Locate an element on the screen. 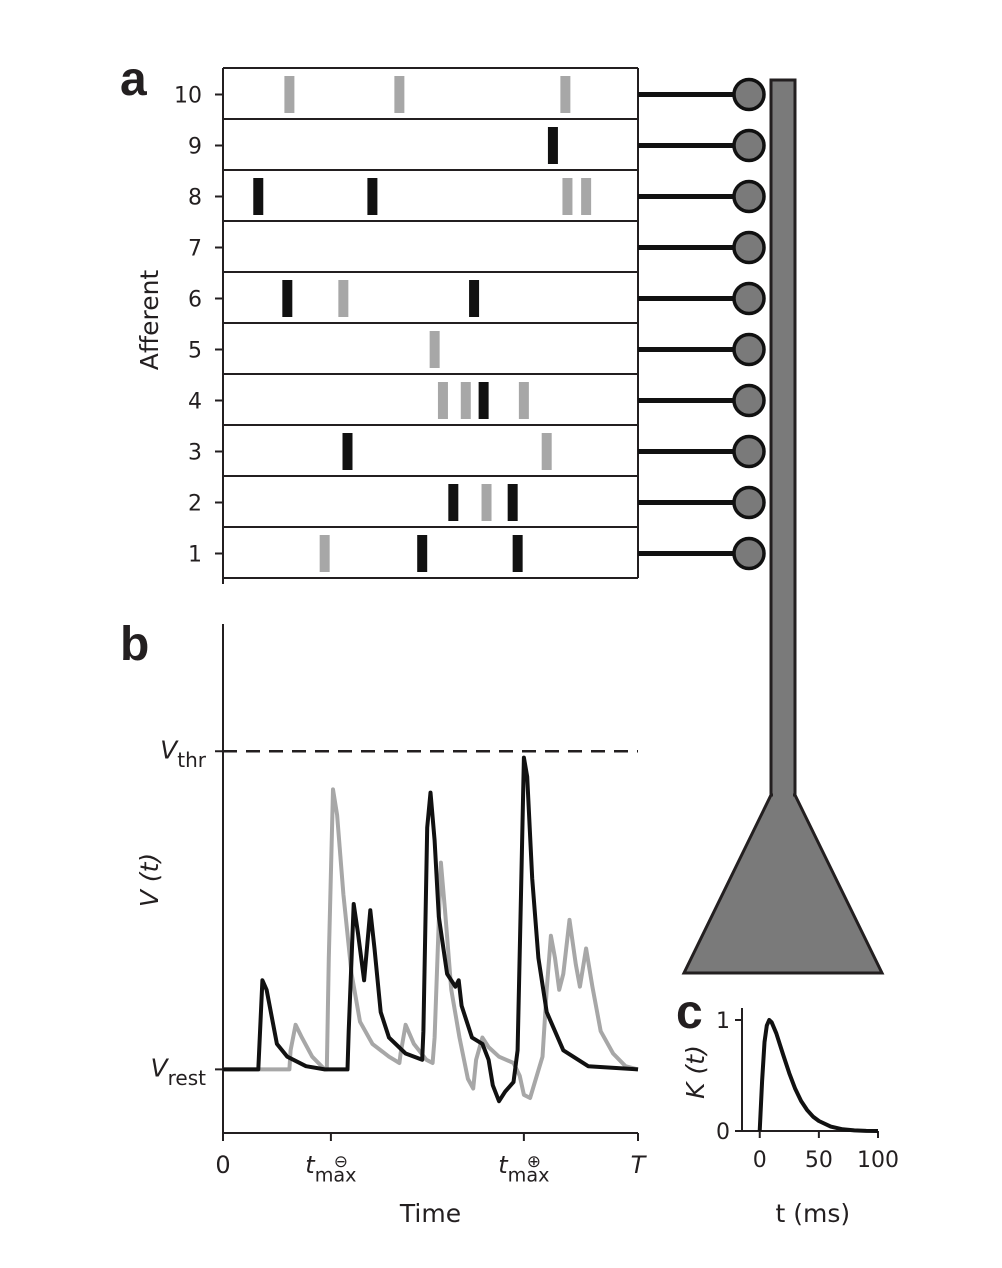 This screenshot has height=1268, width=1002. afferent-label: 1 is located at coordinates (195, 555).